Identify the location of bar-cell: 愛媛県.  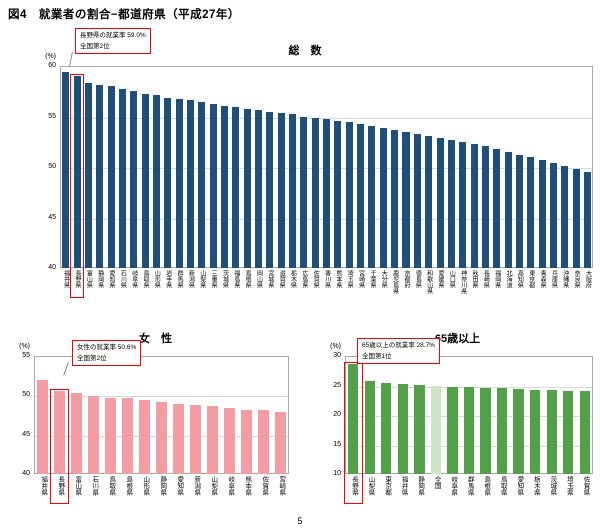
(439, 193).